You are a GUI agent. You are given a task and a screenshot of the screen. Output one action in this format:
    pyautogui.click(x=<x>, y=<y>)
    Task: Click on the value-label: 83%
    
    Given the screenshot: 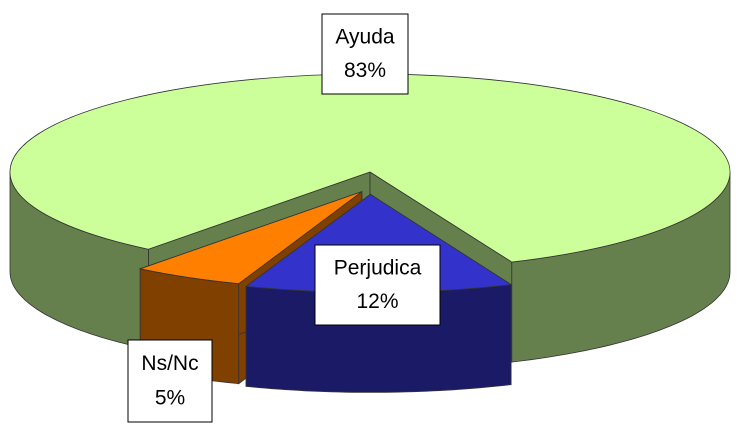 What is the action you would take?
    pyautogui.click(x=365, y=70)
    